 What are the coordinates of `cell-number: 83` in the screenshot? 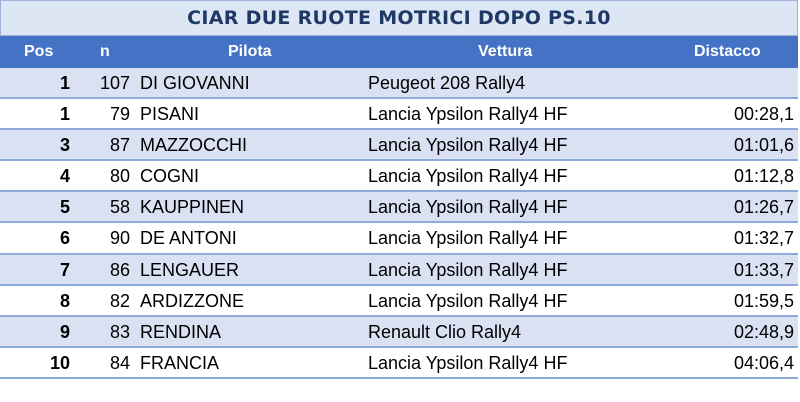 It's located at (119, 331).